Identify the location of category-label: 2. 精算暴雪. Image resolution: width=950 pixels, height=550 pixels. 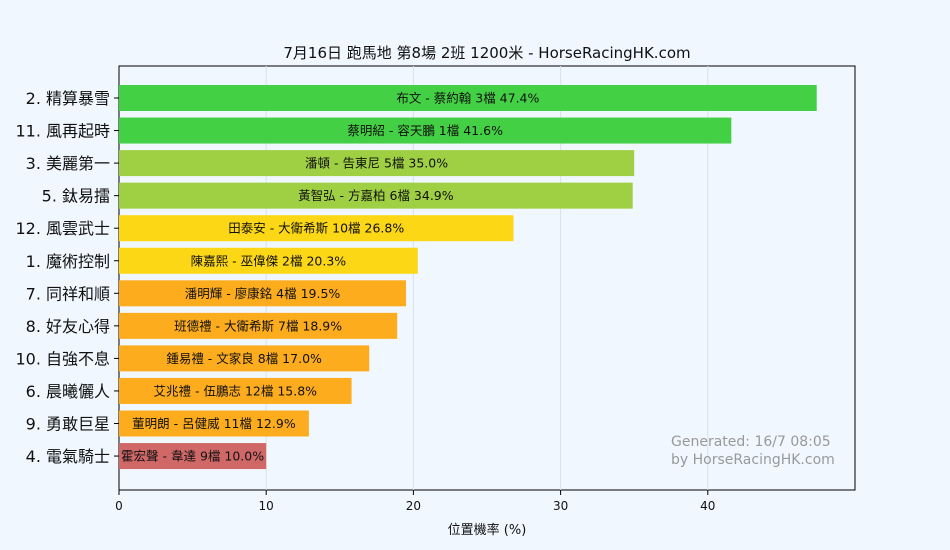
(68, 98).